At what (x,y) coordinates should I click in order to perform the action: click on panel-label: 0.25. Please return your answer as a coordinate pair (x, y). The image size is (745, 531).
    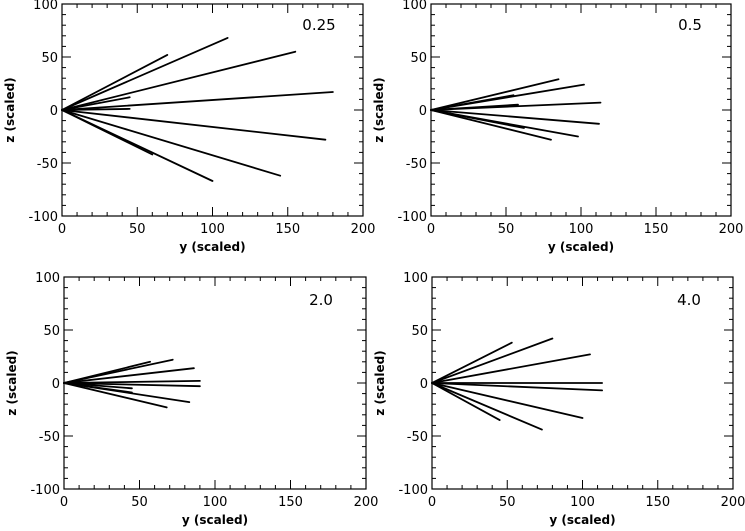
    Looking at the image, I should click on (318, 25).